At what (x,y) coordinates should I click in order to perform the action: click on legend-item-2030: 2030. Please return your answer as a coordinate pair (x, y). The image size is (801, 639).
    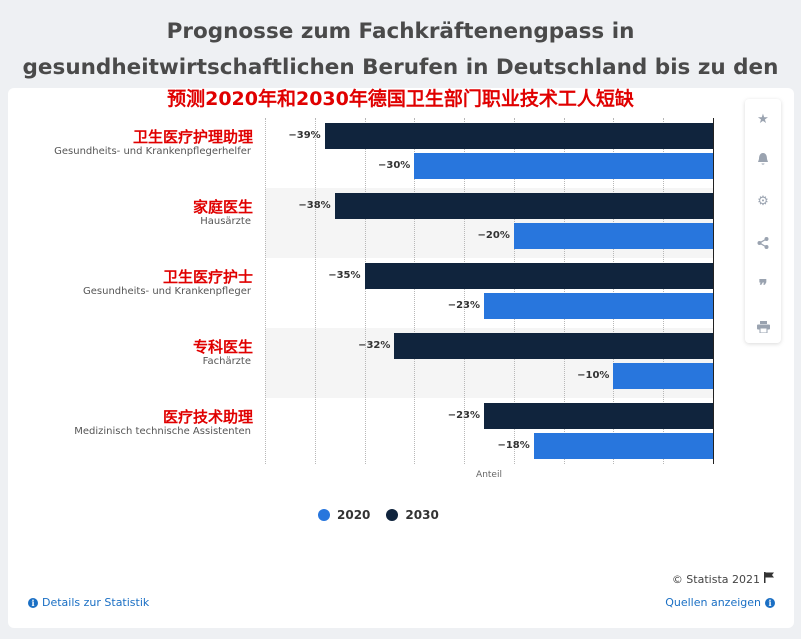
    Looking at the image, I should click on (412, 515).